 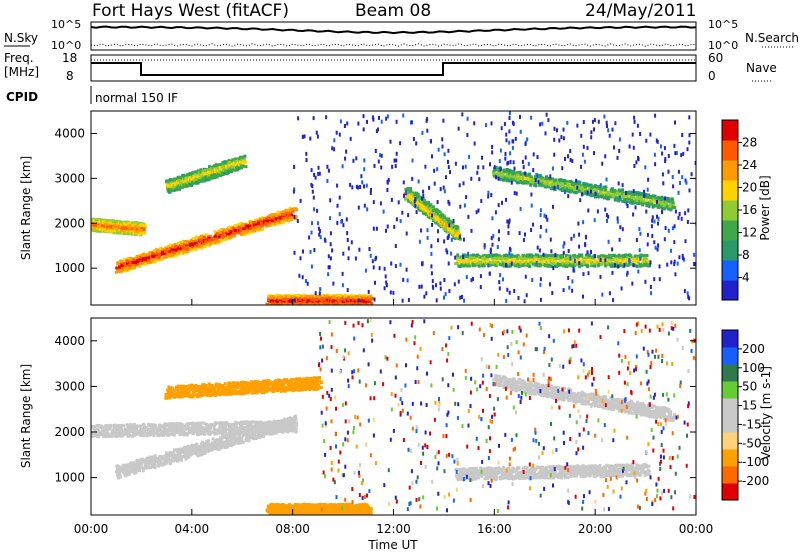 What do you see at coordinates (641, 11) in the screenshot?
I see `date-title: 24/May/2011` at bounding box center [641, 11].